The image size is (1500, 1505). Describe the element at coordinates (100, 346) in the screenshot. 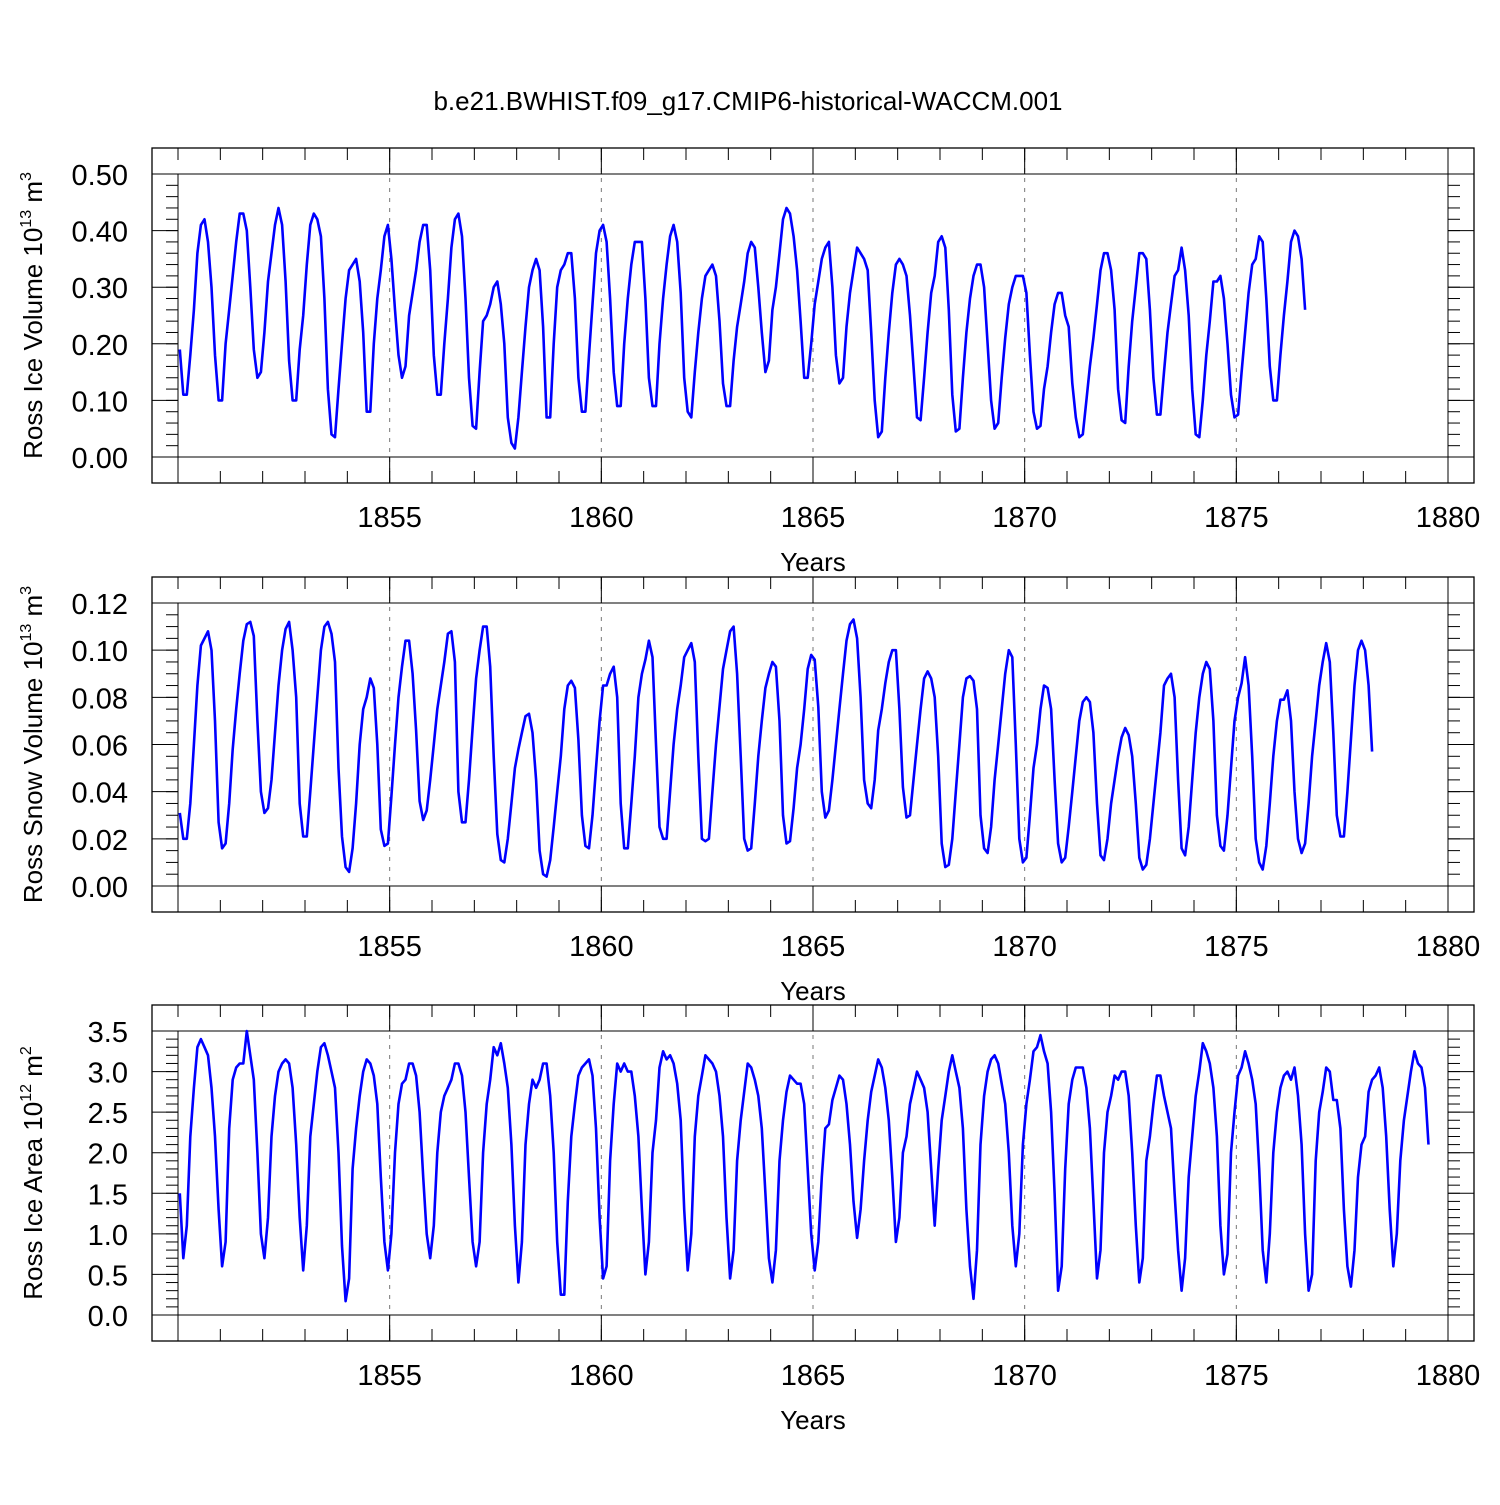

I see `y-tick-label: 0.20` at that location.